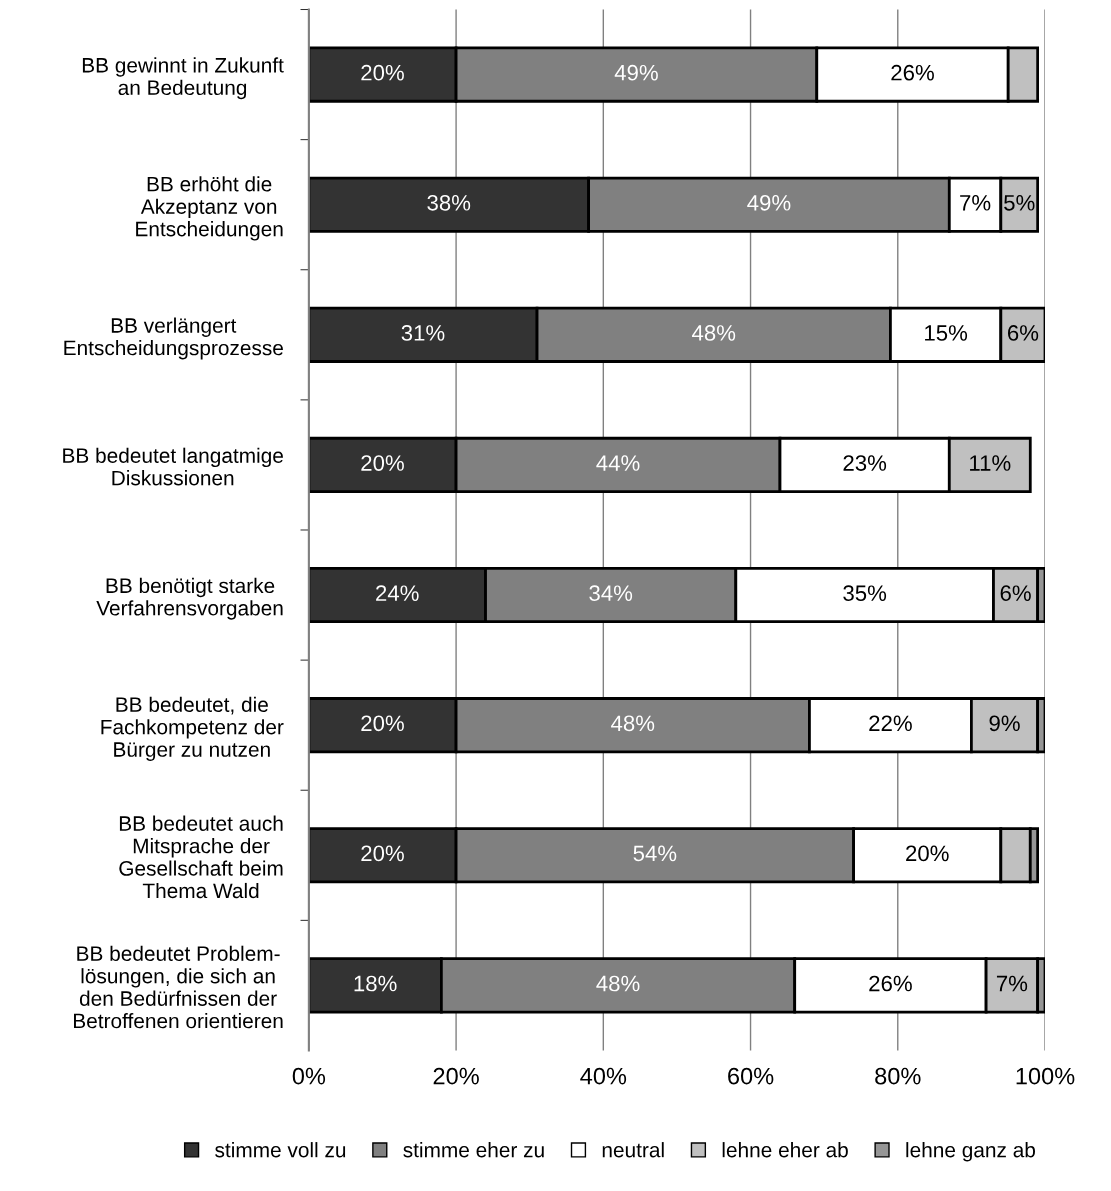 The image size is (1111, 1191). Describe the element at coordinates (655, 853) in the screenshot. I see `data-label: 54%` at that location.